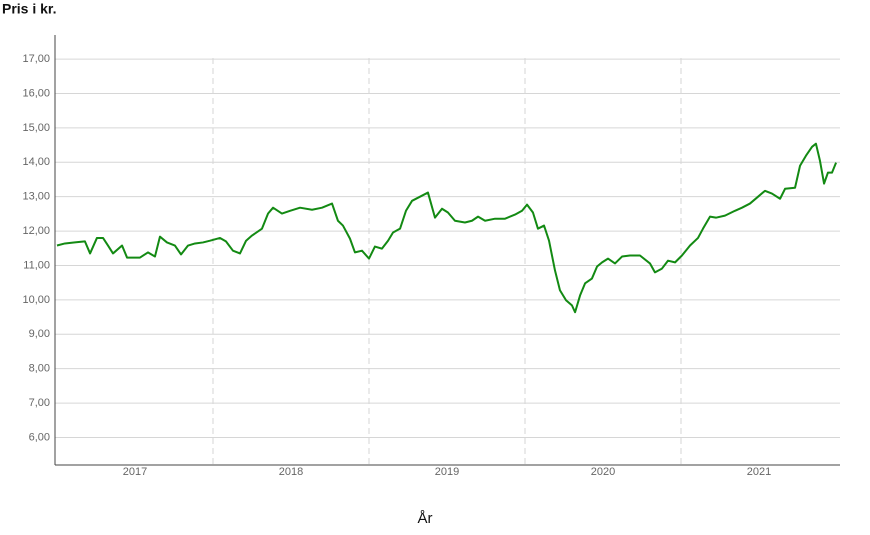 This screenshot has width=870, height=535. What do you see at coordinates (603, 472) in the screenshot?
I see `x-tick-label: 2020` at bounding box center [603, 472].